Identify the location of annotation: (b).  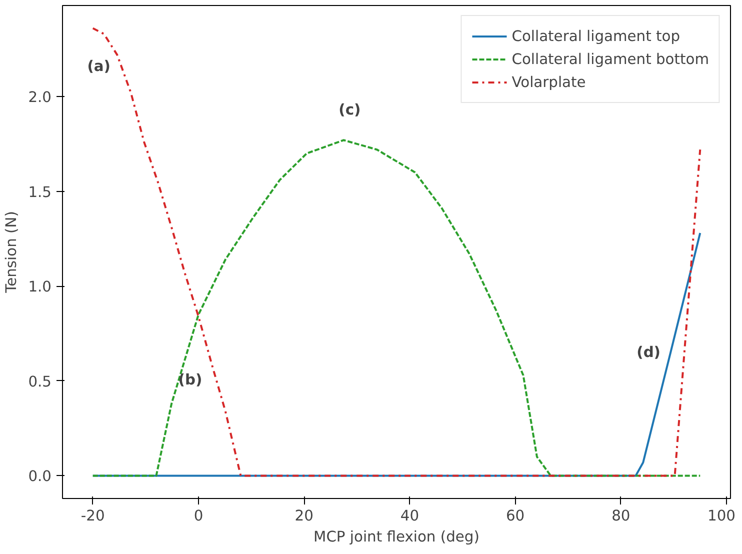
(190, 379).